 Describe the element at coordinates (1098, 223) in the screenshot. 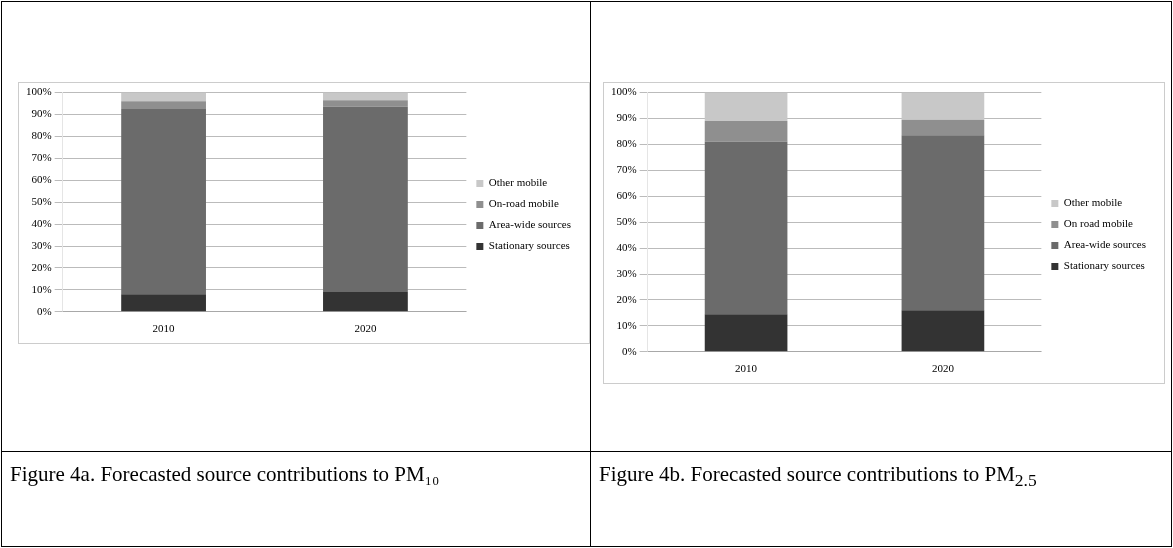

I see `legend-label: On road mobile` at that location.